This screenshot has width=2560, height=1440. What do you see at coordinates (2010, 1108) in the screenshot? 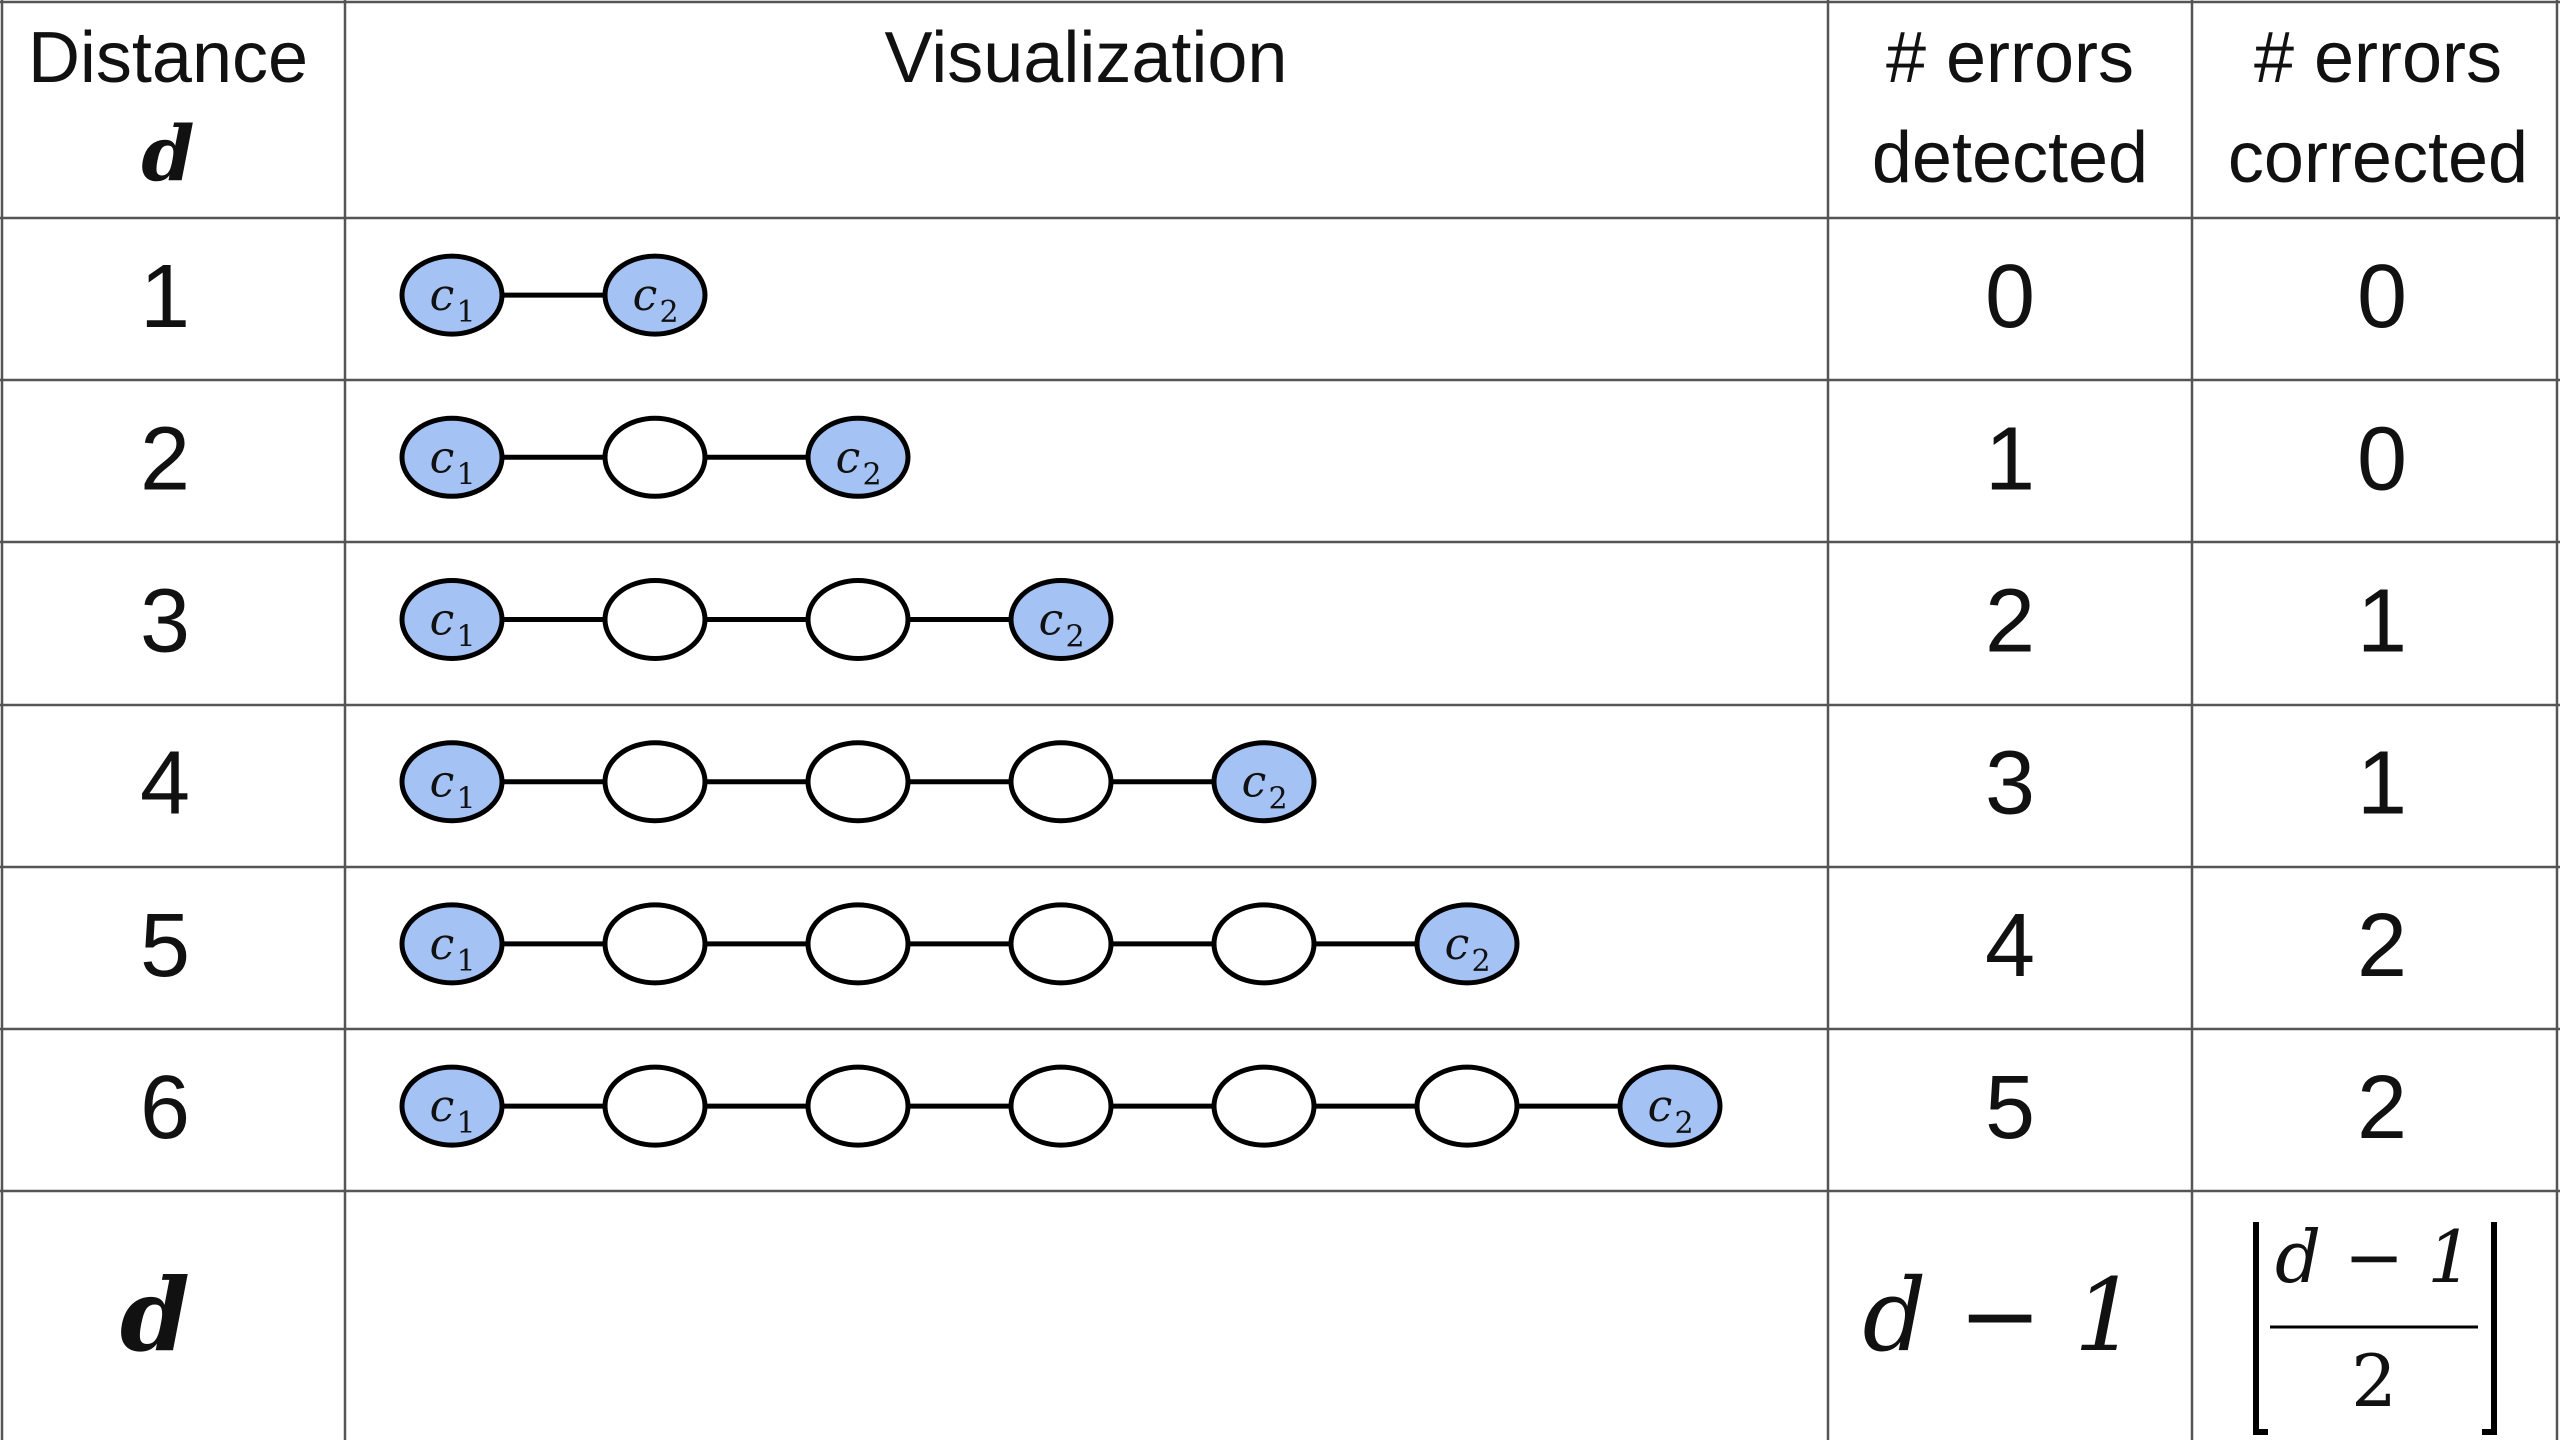
I see `detected-value: 5` at bounding box center [2010, 1108].